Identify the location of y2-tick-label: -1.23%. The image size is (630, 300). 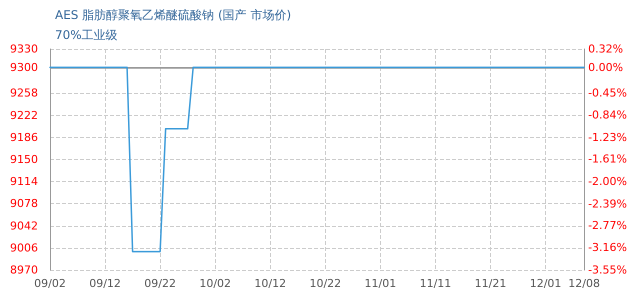
(608, 137).